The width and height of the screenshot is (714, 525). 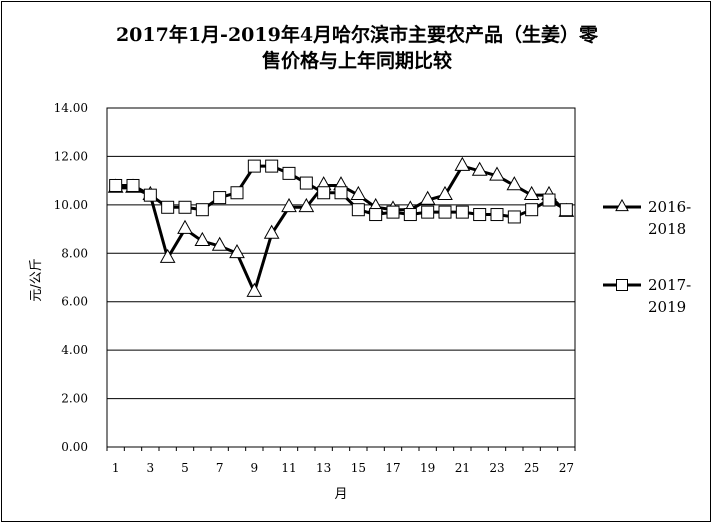 I want to click on x-tick-label: 15, so click(x=358, y=468).